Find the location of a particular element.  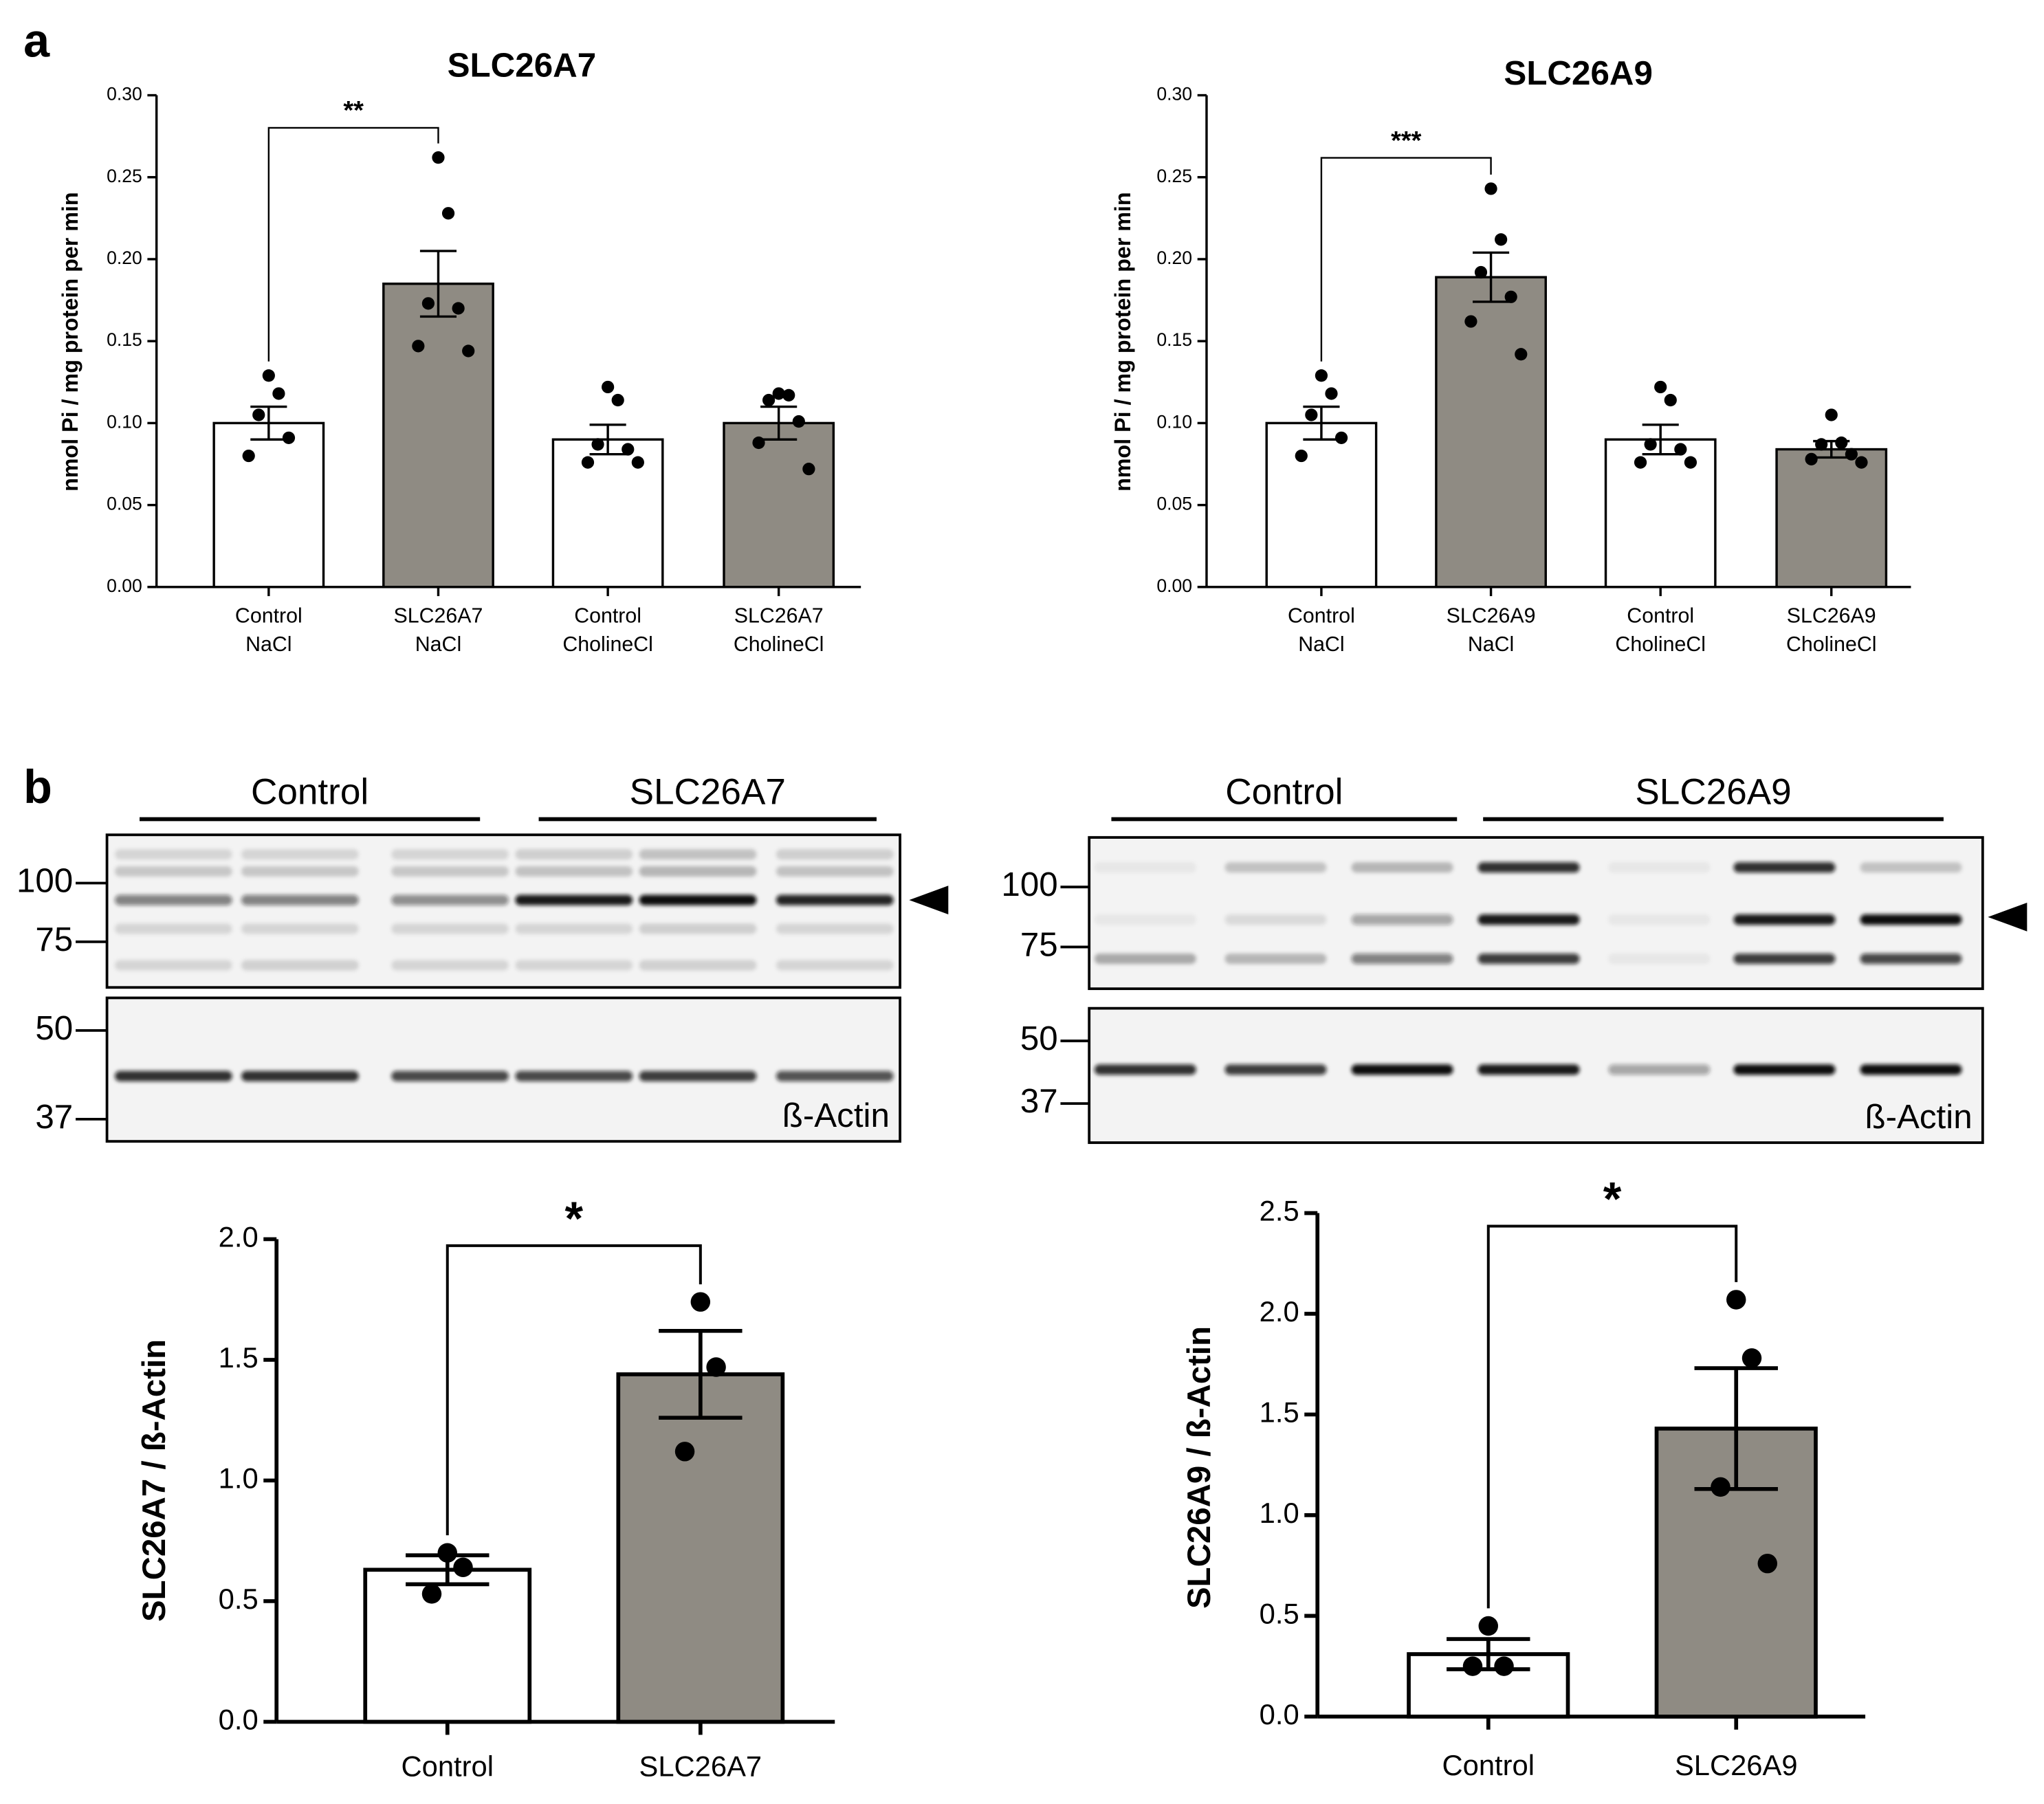

y-tick-label: 0.0 is located at coordinates (1279, 1714).